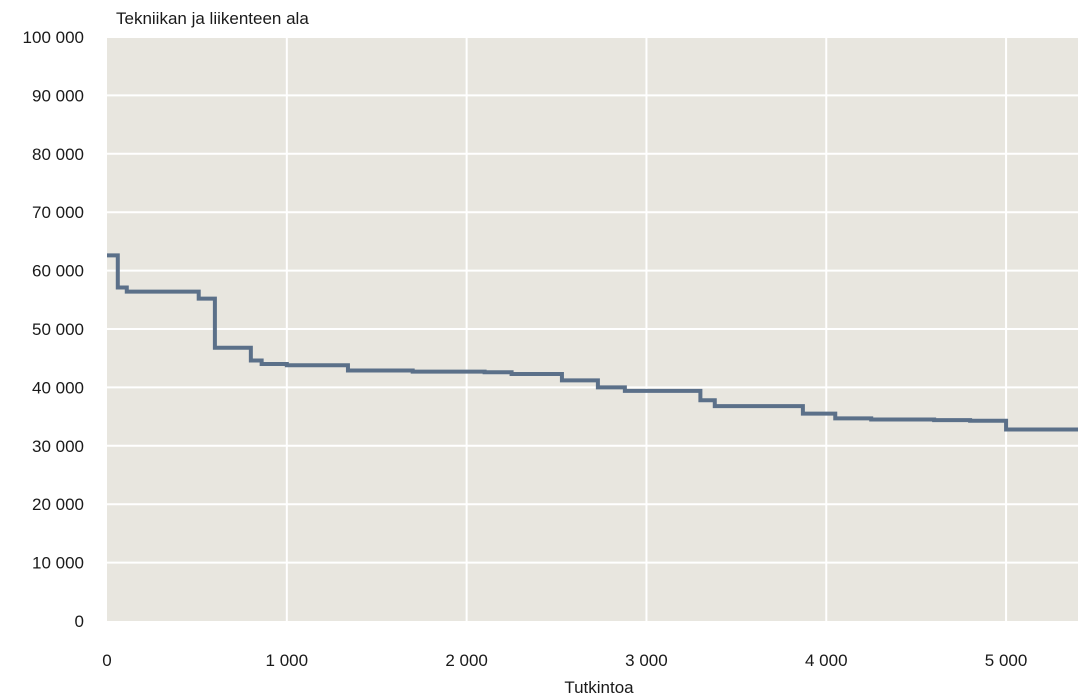  I want to click on x-tick-label: 4 000, so click(826, 660).